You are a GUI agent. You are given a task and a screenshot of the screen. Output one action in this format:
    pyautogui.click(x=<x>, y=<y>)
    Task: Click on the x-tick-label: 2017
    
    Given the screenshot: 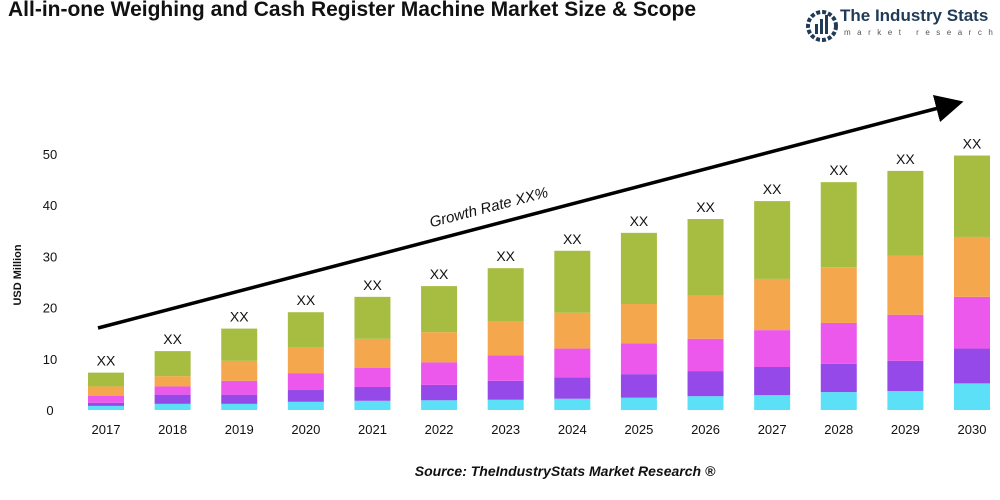 What is the action you would take?
    pyautogui.click(x=106, y=429)
    